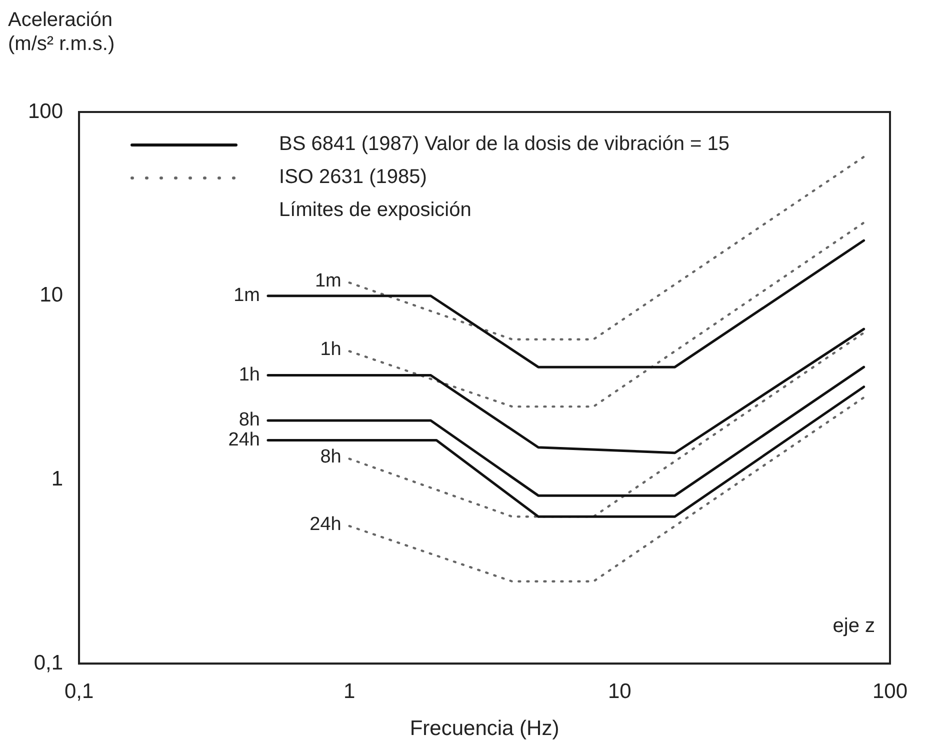 The height and width of the screenshot is (756, 925). What do you see at coordinates (853, 626) in the screenshot?
I see `annotation: eje z` at bounding box center [853, 626].